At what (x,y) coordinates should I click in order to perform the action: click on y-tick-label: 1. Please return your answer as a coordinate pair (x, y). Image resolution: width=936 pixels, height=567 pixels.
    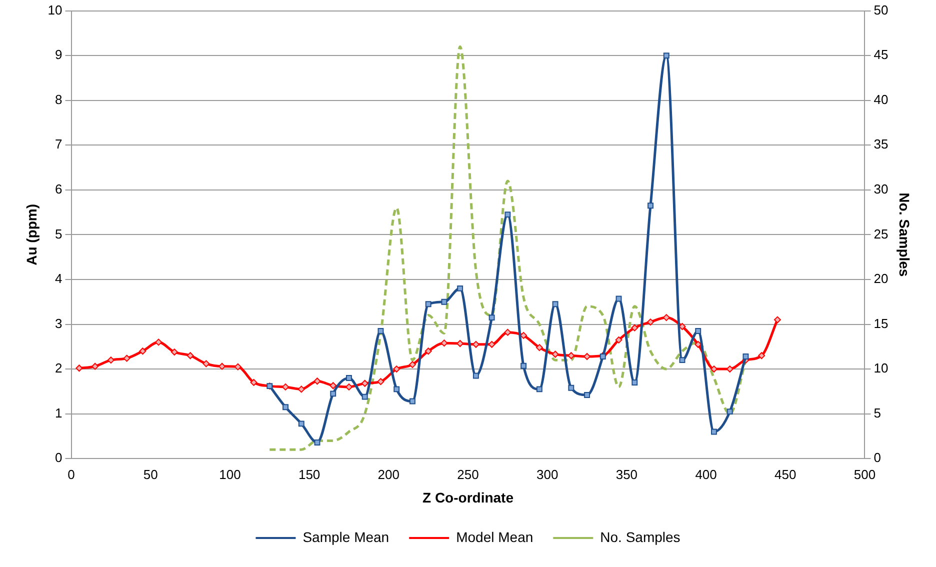
    Looking at the image, I should click on (58, 412).